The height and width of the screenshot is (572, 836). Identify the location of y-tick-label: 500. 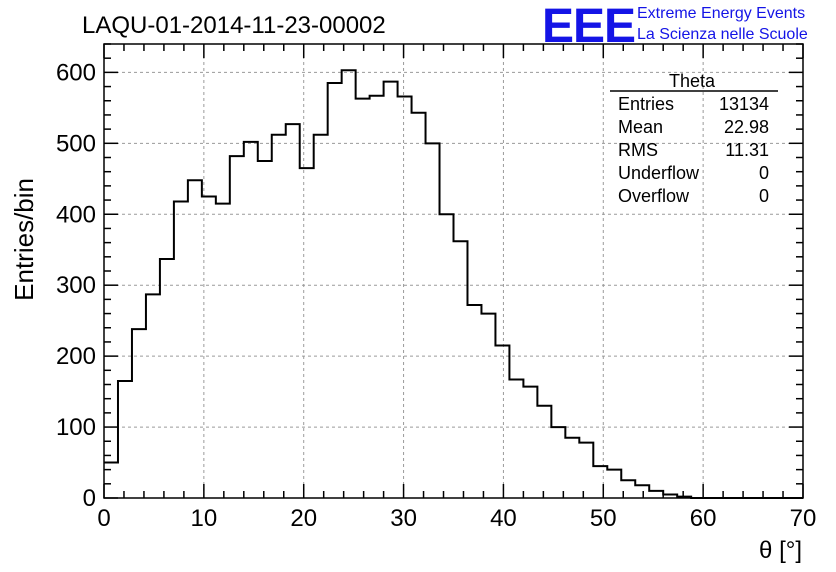
(76, 143).